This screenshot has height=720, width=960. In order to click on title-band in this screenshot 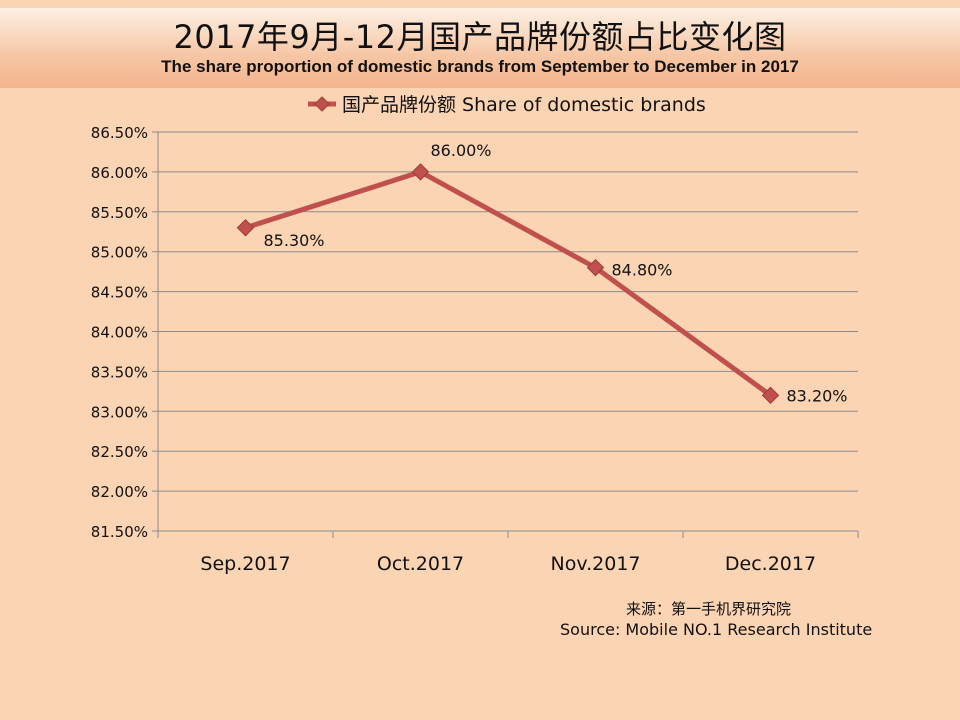, I will do `click(480, 48)`.